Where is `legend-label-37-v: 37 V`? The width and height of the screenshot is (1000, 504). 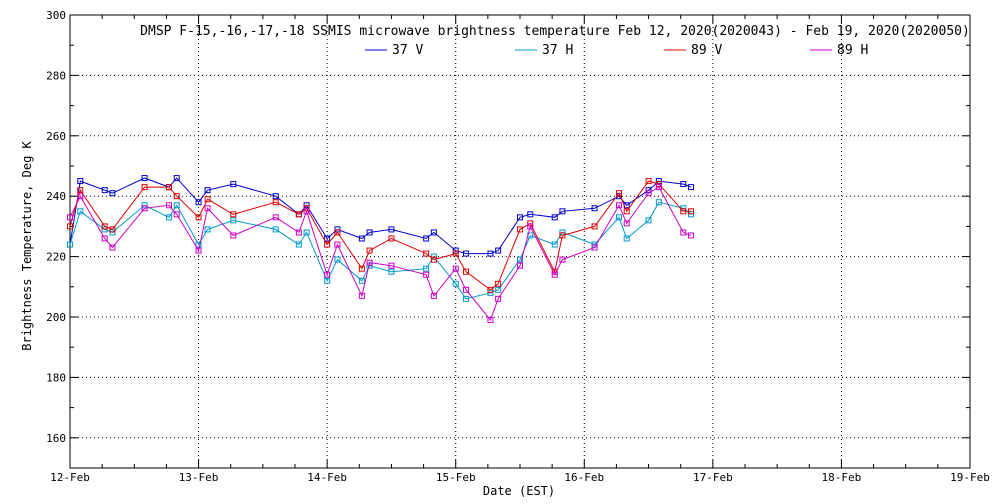
legend-label-37-v: 37 V is located at coordinates (407, 50).